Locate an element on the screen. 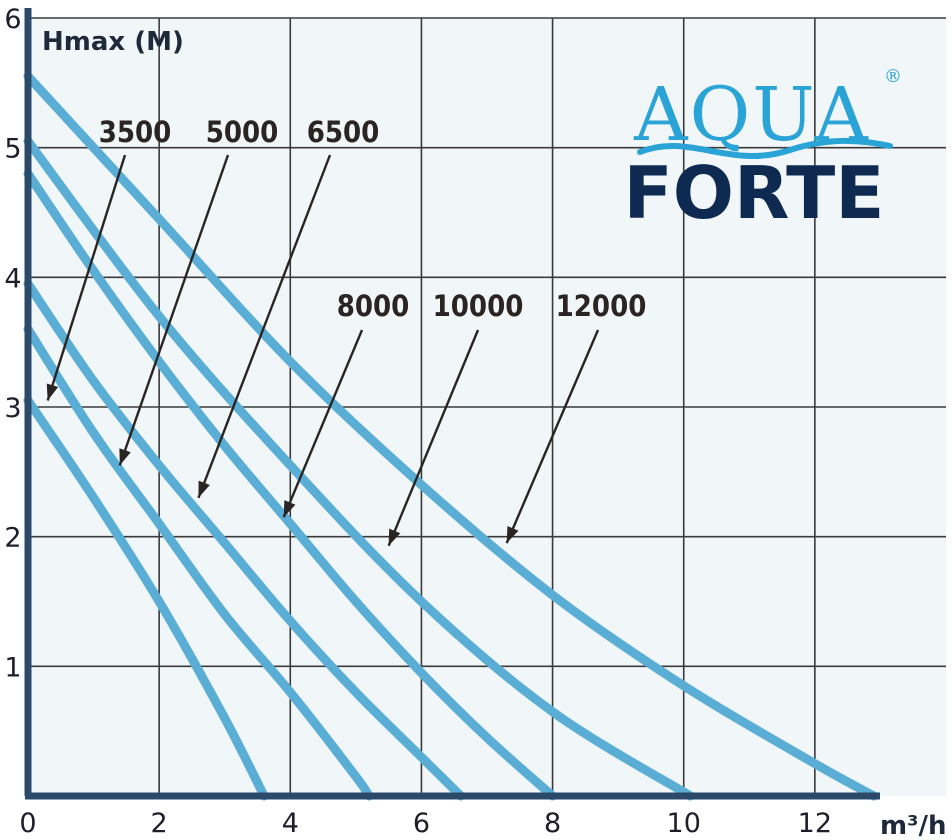  logo-wave is located at coordinates (765, 148).